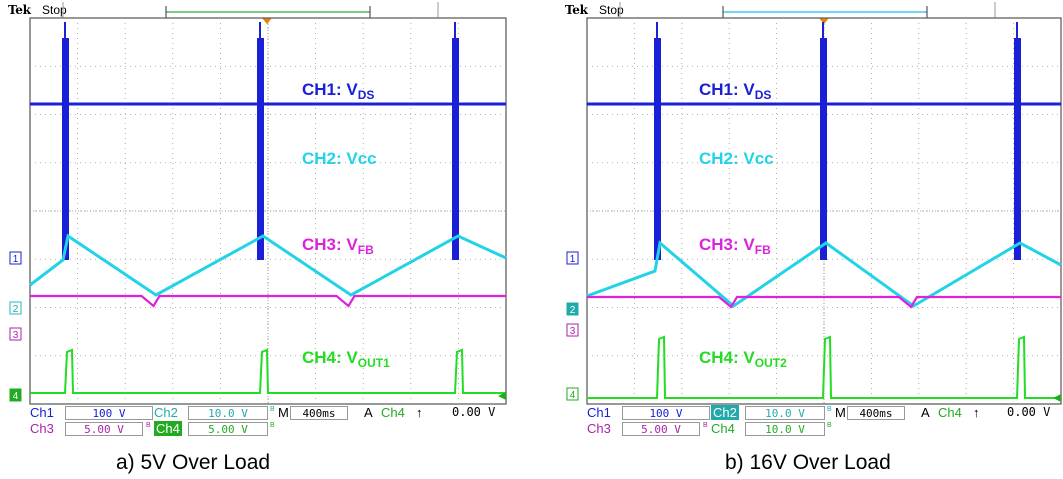  I want to click on figure-caption: b) 16V Over Load, so click(808, 462).